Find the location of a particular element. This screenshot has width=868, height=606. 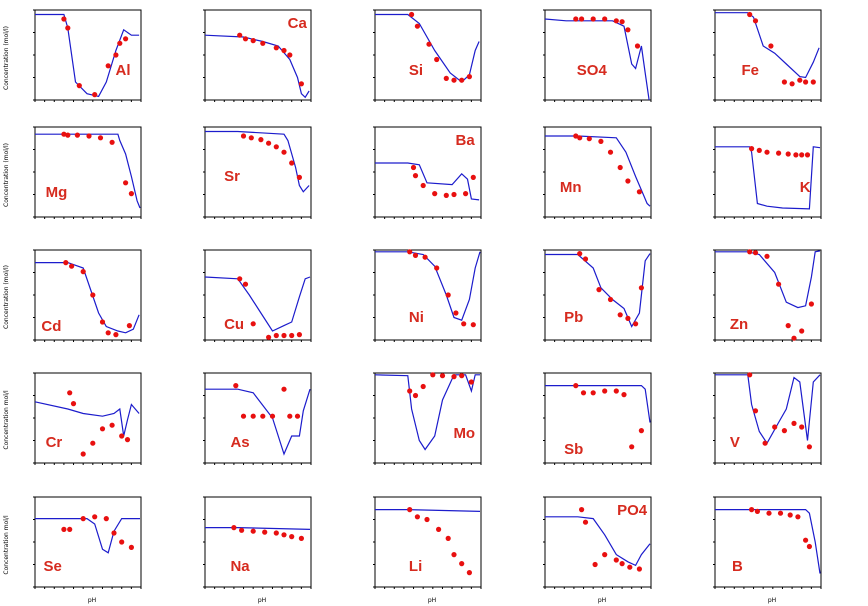

observed-point-mg is located at coordinates (89, 136).